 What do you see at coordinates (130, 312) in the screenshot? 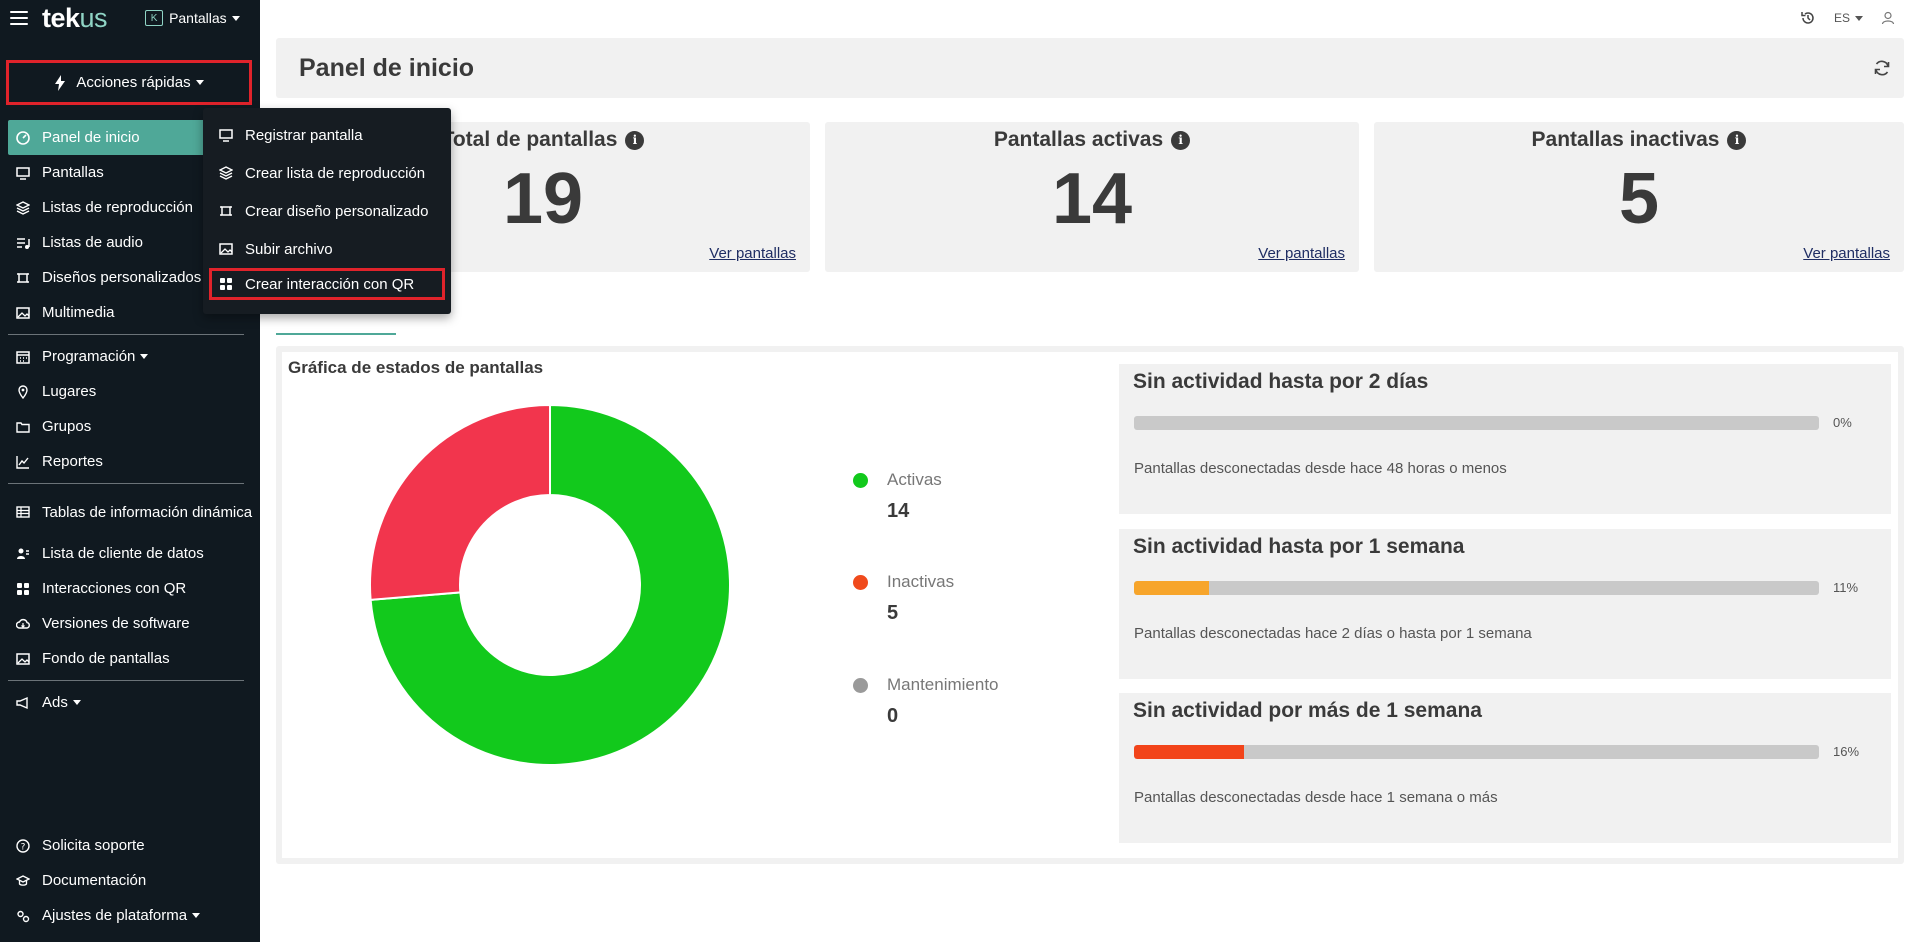
I see `sidebar-item-multimedia: Multimedia` at bounding box center [130, 312].